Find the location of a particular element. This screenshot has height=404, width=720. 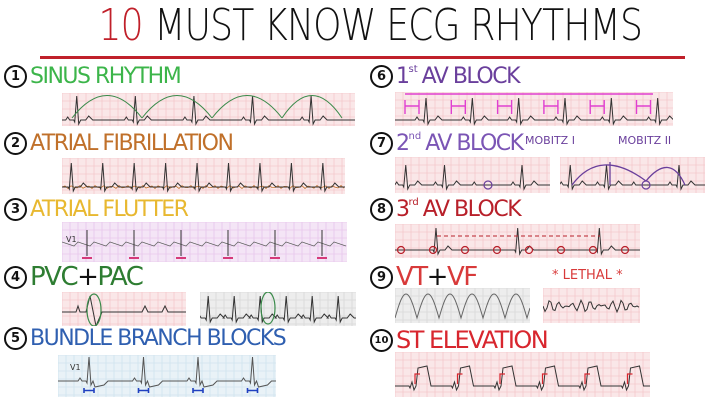

pac-circle is located at coordinates (268, 308).